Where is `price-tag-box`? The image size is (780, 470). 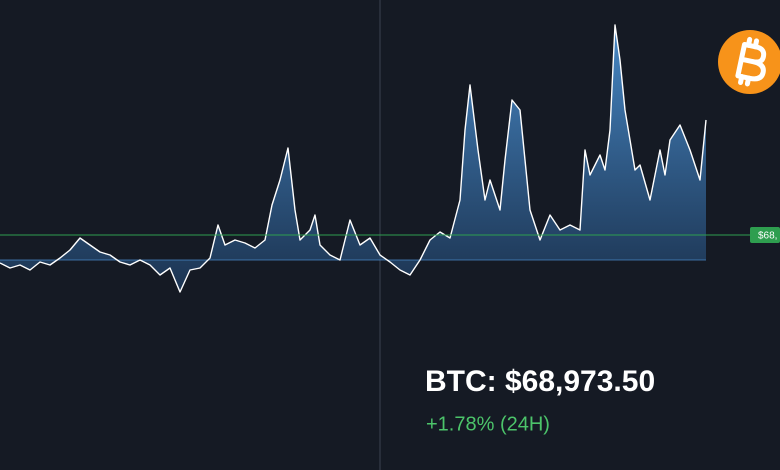 price-tag-box is located at coordinates (765, 235).